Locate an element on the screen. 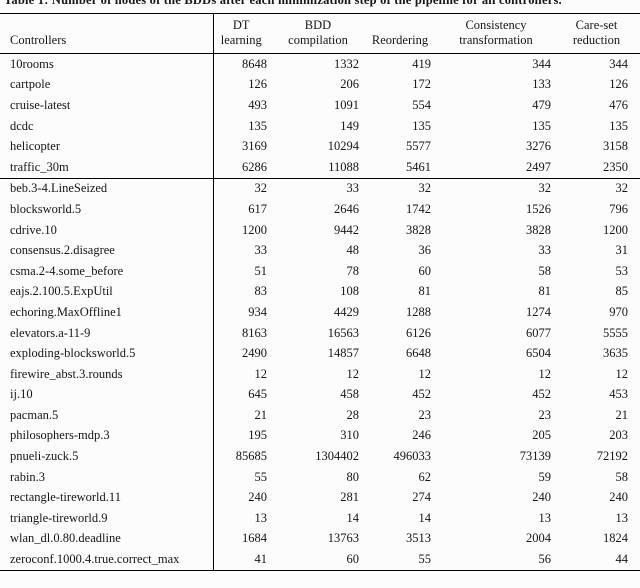 The image size is (640, 588). value-cell: 33 is located at coordinates (321, 188).